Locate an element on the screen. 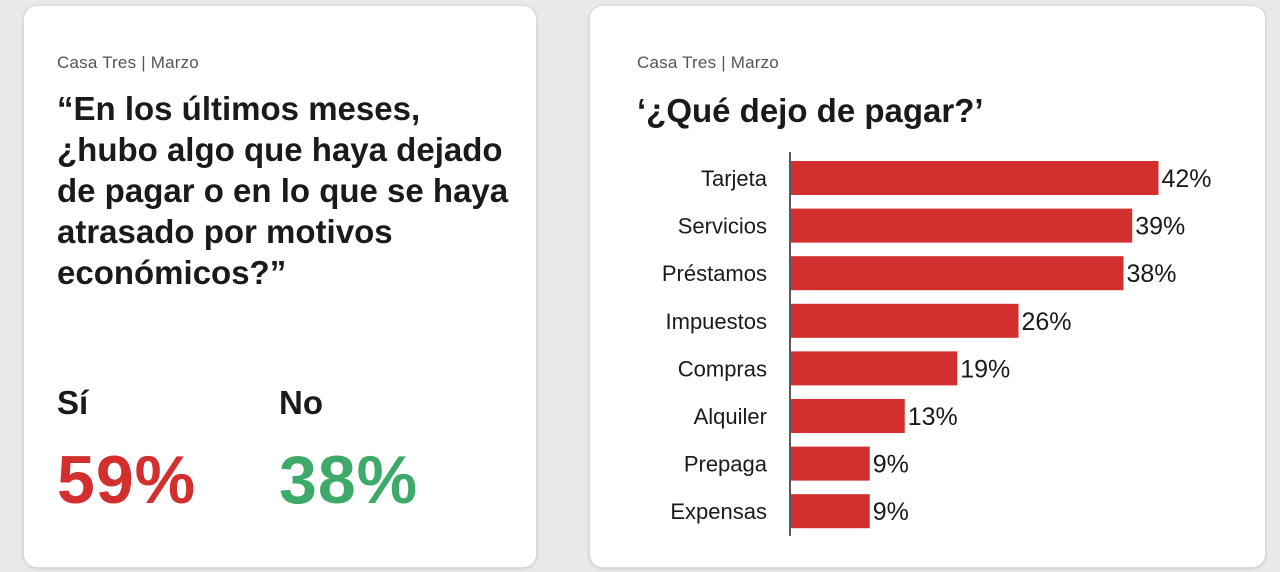 The height and width of the screenshot is (572, 1280). chart-title: ‘¿Qué dejo de pagar?’ is located at coordinates (810, 110).